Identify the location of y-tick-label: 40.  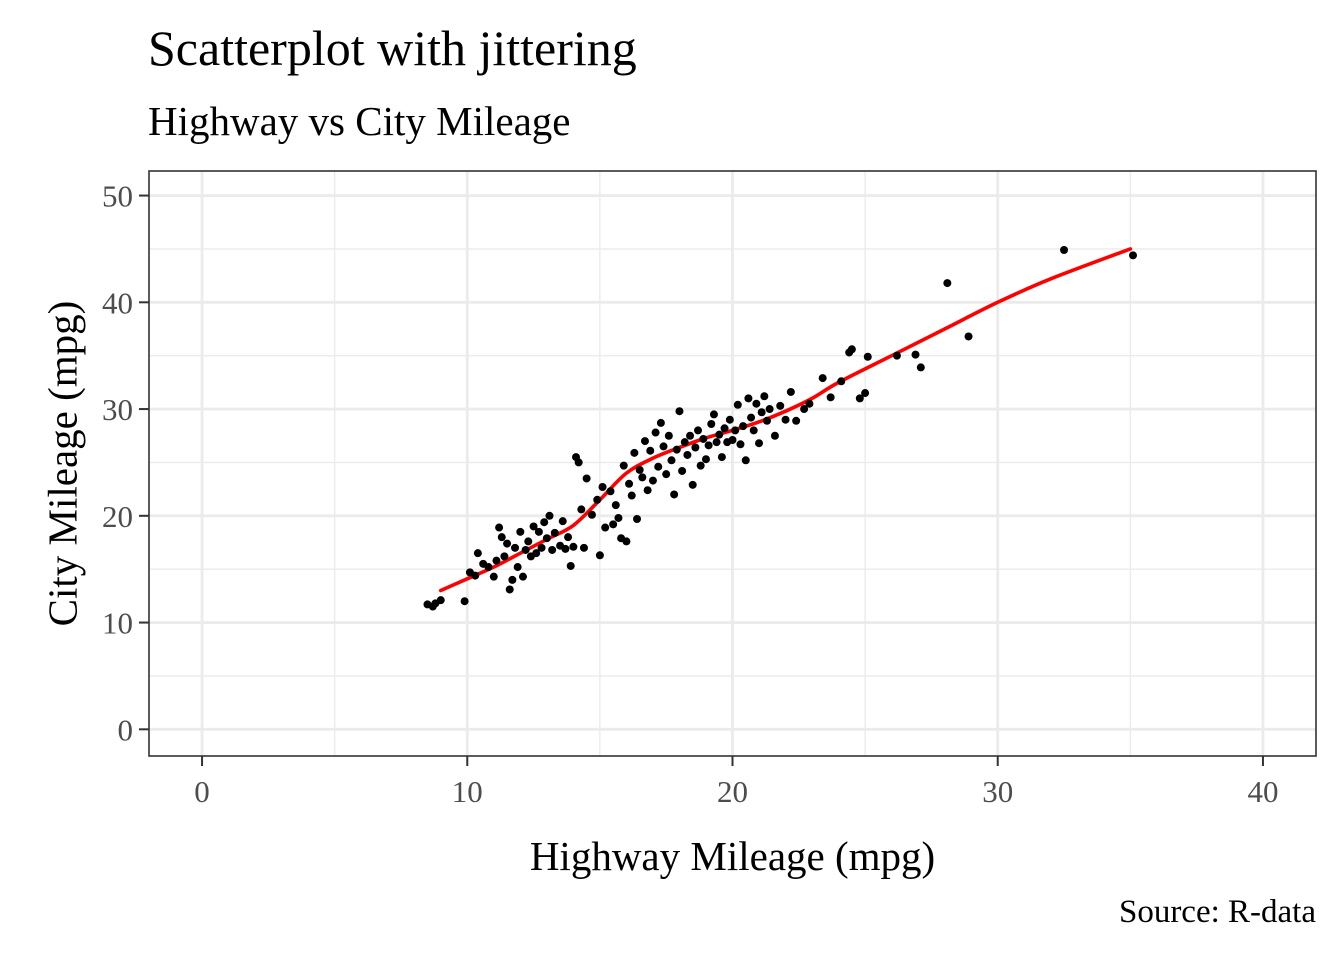
(117, 302).